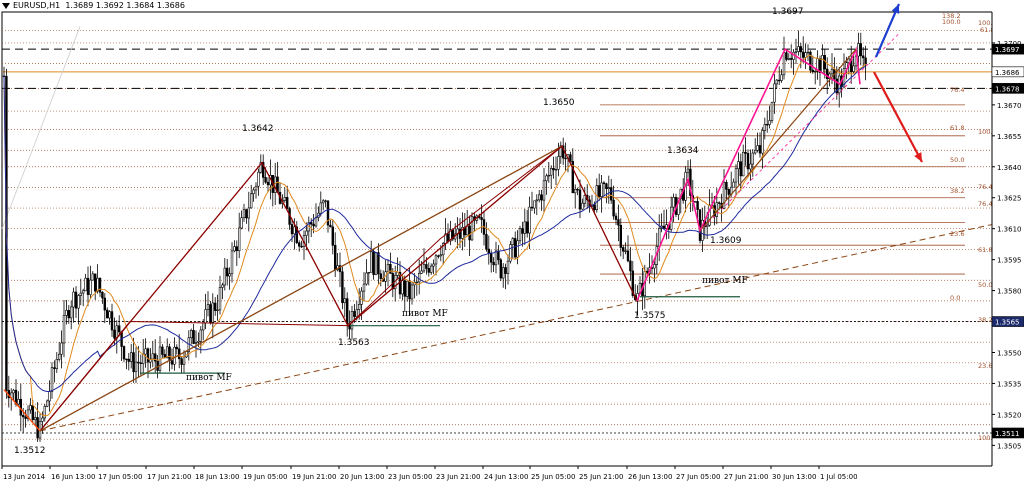 This screenshot has width=1024, height=482. I want to click on time-tick-label: 27 Jun 05:00, so click(698, 477).